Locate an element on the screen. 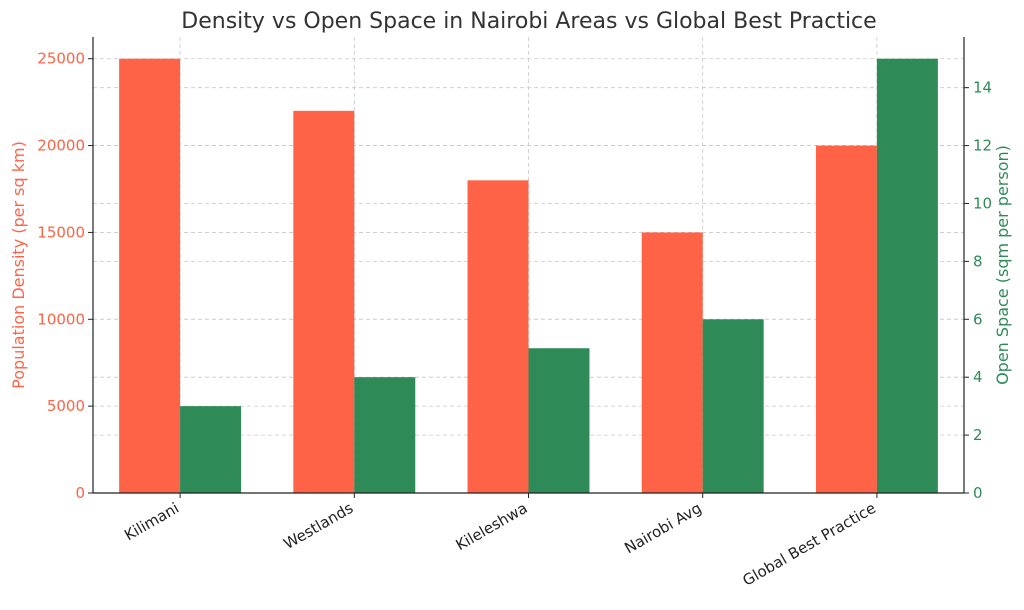  y-tick-label-left: 25000 is located at coordinates (61, 59).